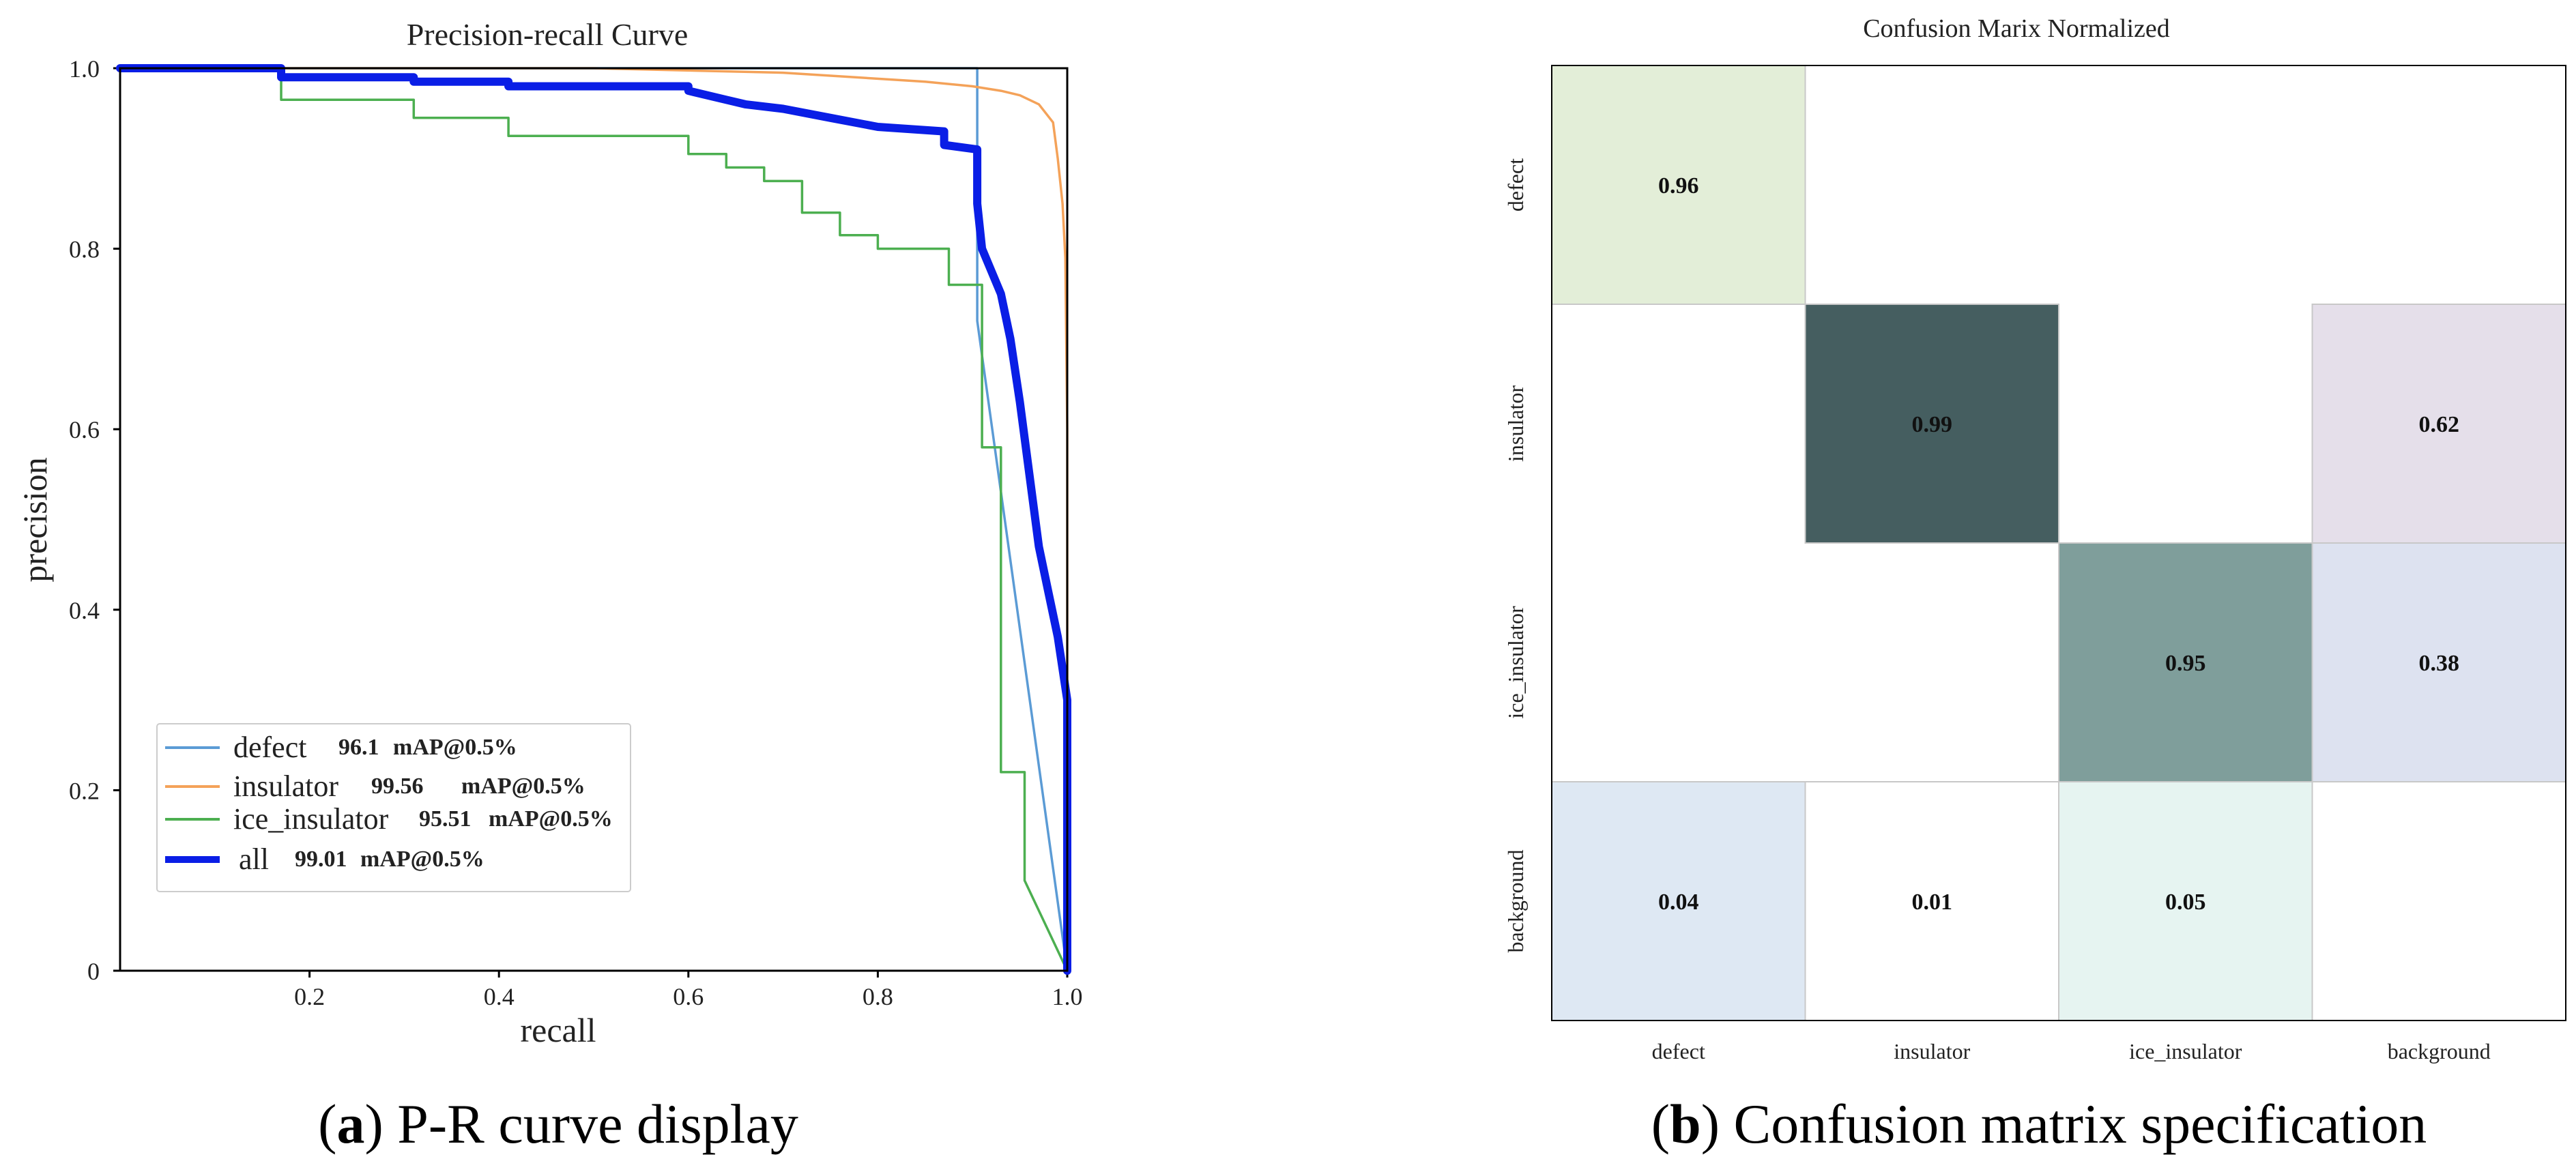  I want to click on pr-legend-box, so click(393, 807).